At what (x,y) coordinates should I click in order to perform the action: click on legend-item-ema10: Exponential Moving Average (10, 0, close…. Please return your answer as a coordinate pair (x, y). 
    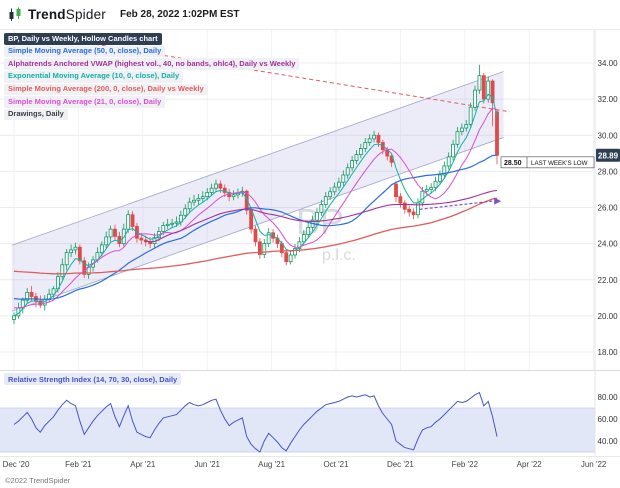
    Looking at the image, I should click on (94, 76).